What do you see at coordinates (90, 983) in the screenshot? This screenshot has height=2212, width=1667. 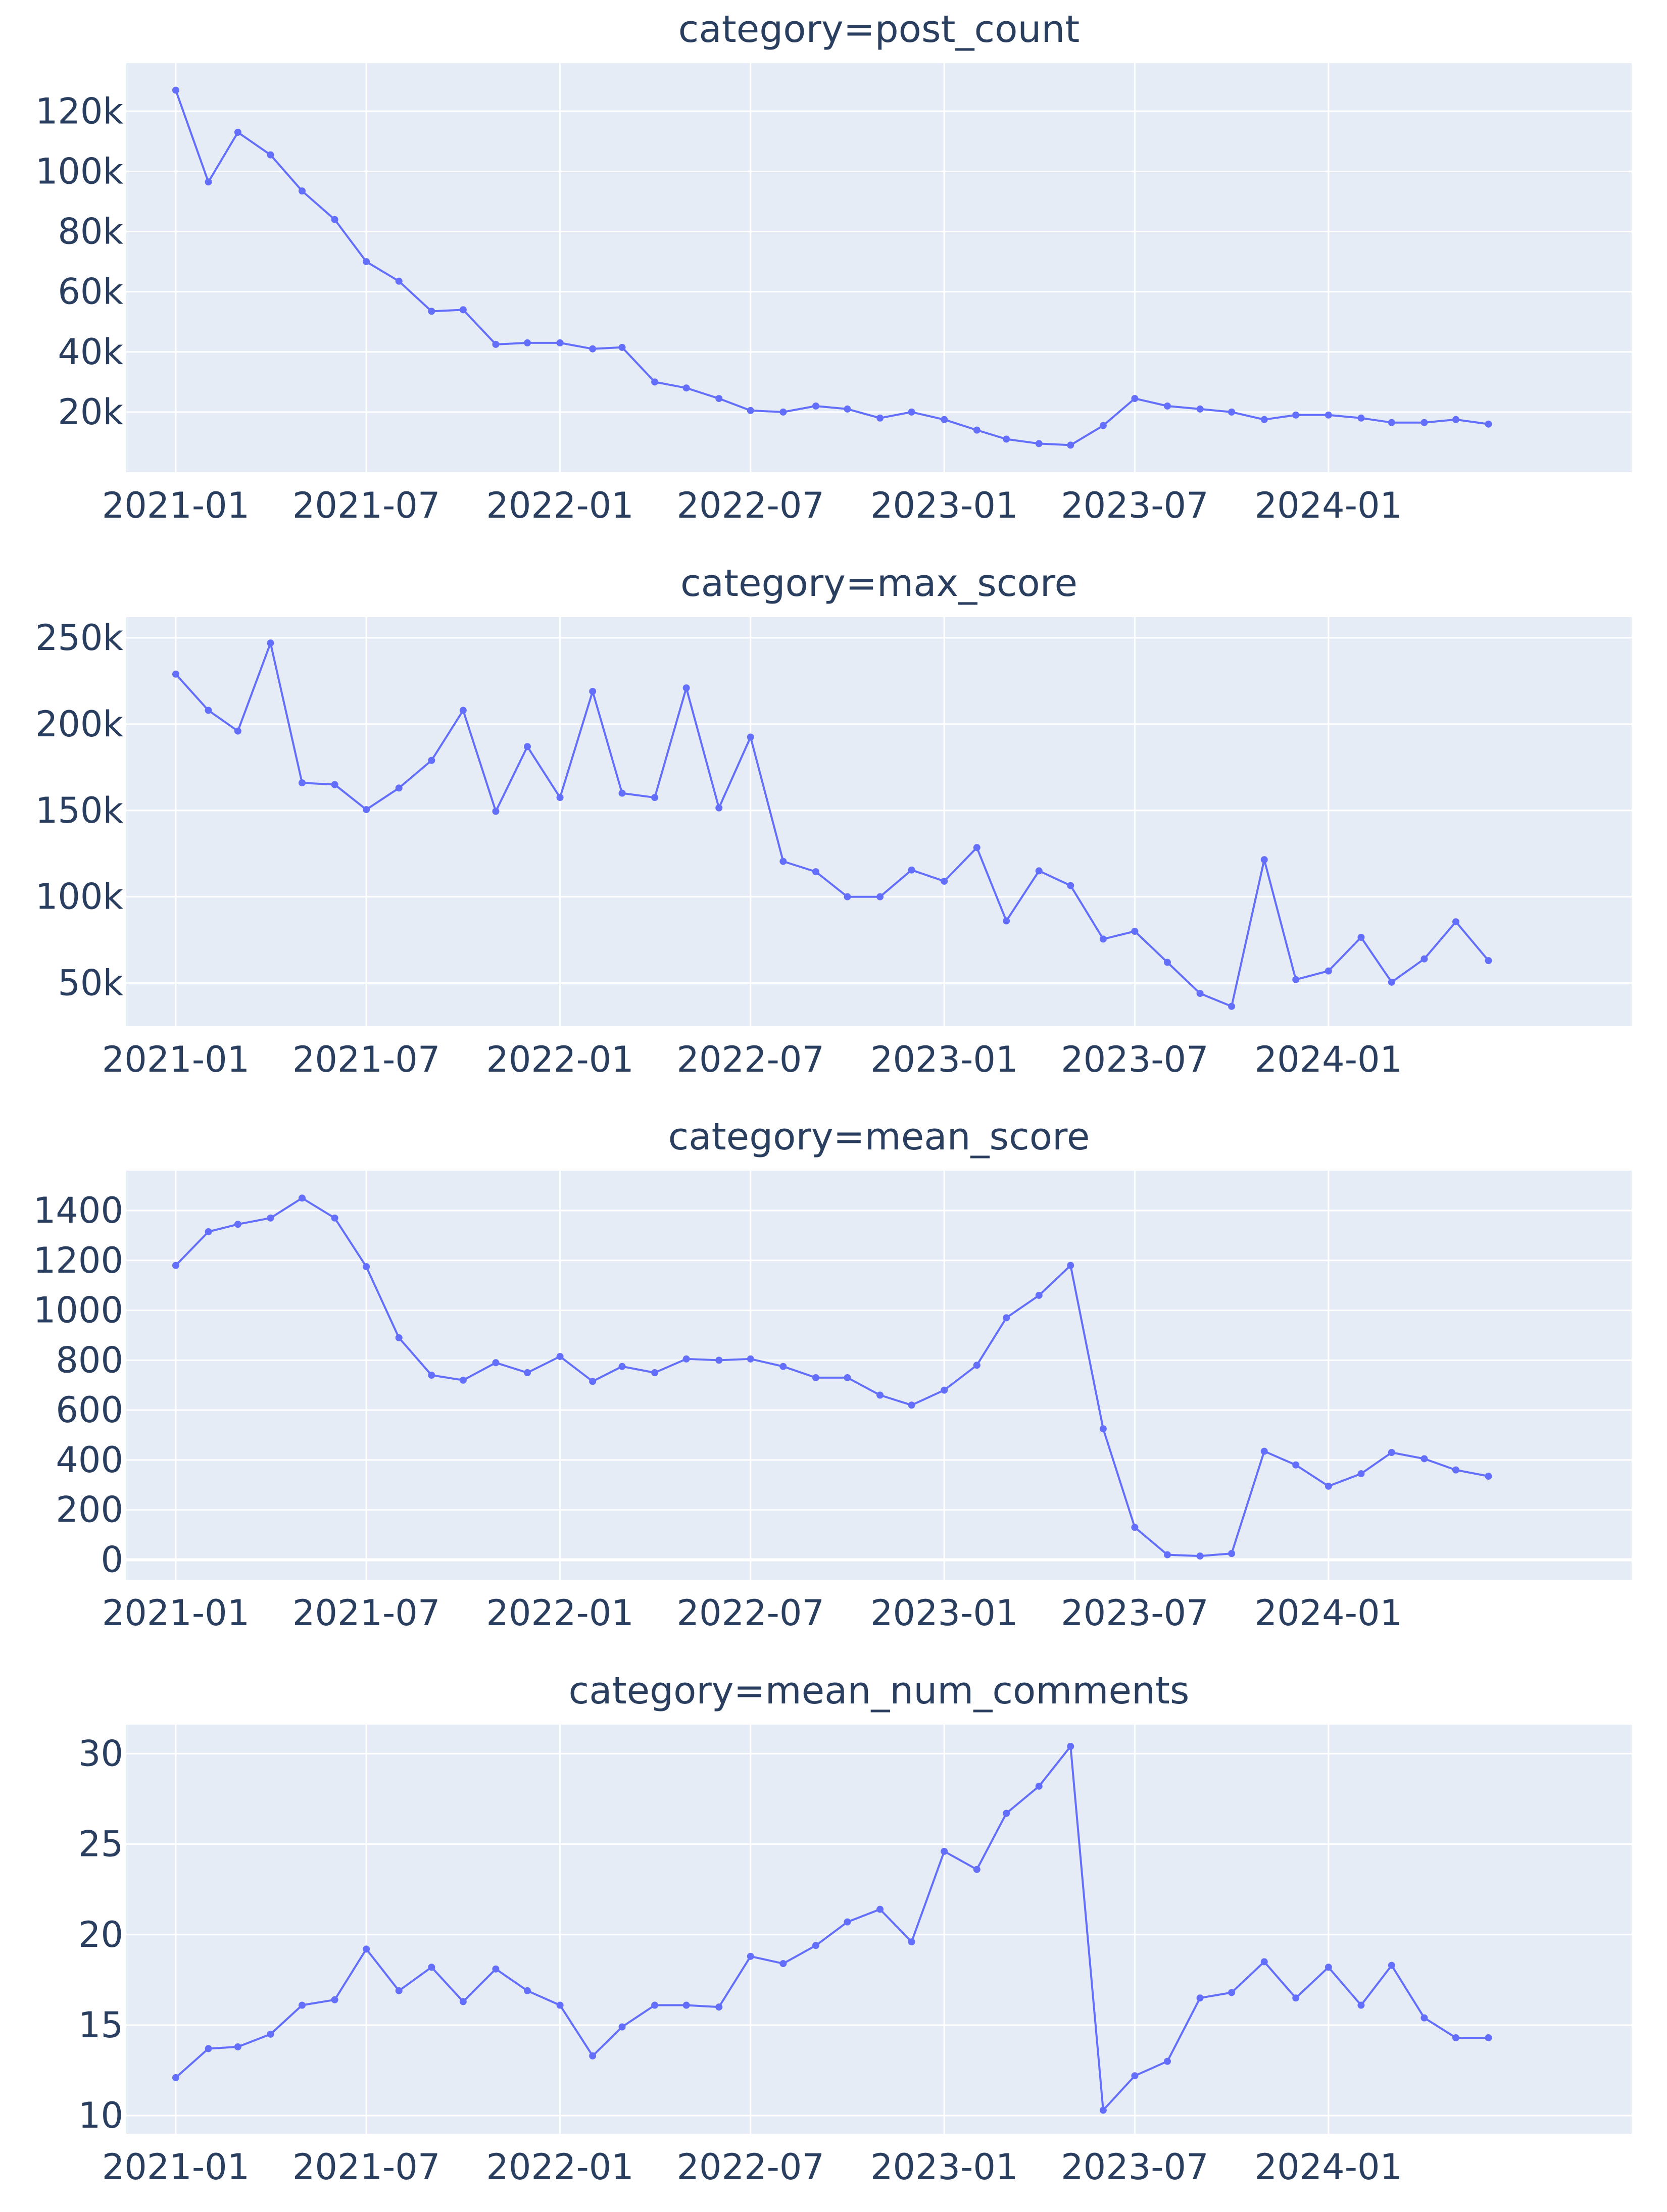 I see `y-tick-label: 50k` at bounding box center [90, 983].